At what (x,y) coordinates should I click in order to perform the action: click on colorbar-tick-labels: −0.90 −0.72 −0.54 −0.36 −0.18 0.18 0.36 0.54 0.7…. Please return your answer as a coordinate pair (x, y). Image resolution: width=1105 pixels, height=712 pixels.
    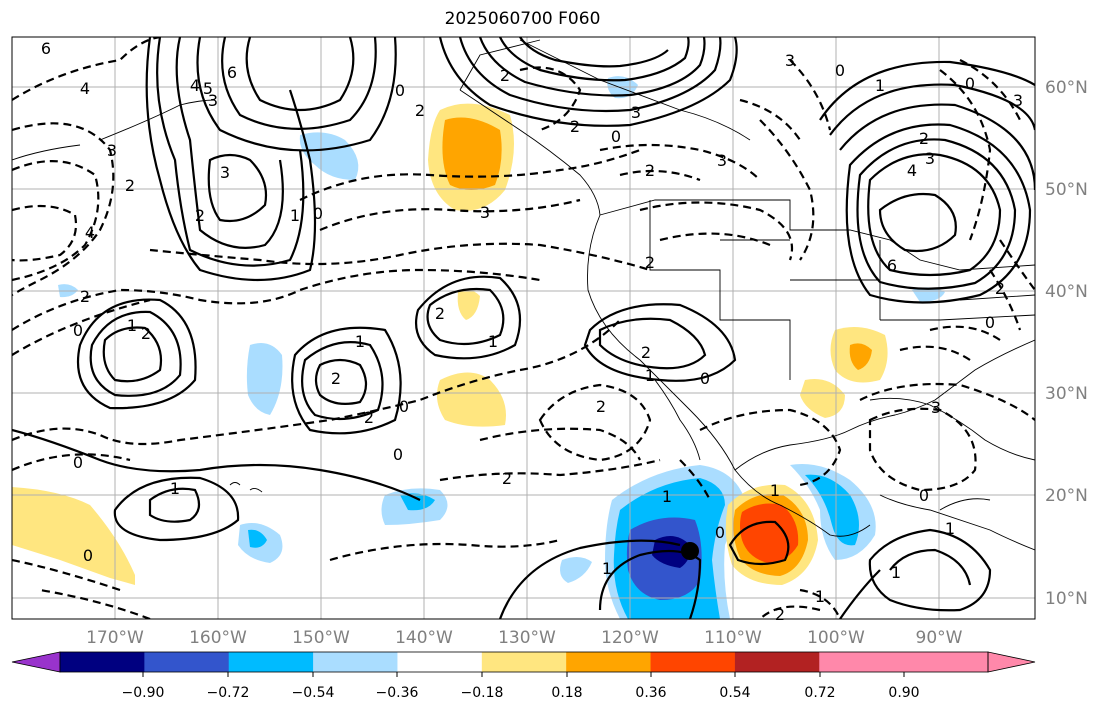
    Looking at the image, I should click on (521, 686).